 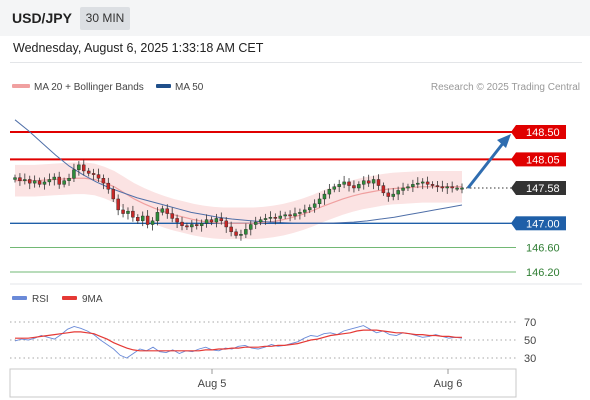 What do you see at coordinates (543, 249) in the screenshot?
I see `level-label: 146.60` at bounding box center [543, 249].